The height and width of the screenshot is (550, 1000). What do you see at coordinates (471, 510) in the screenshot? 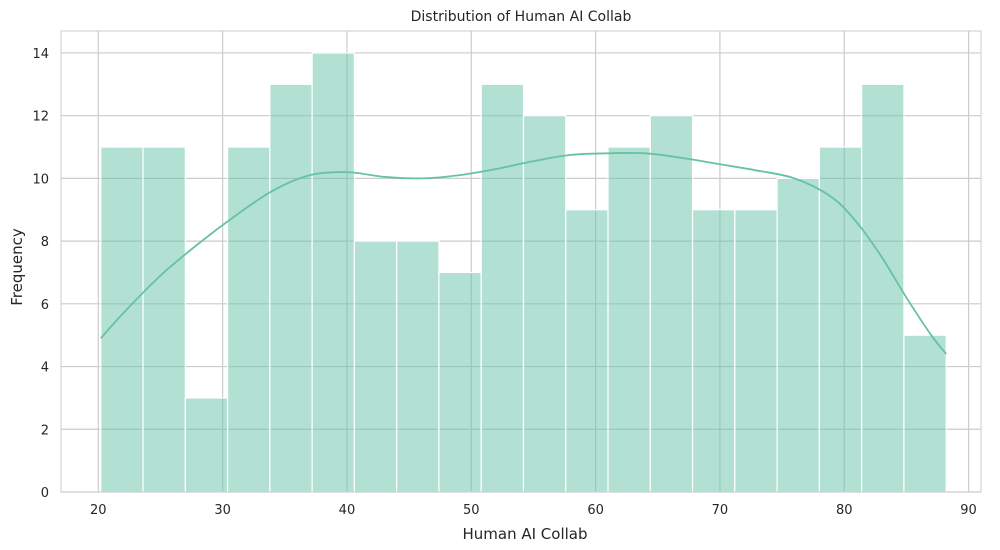
I see `x-tick-label: 50` at bounding box center [471, 510].